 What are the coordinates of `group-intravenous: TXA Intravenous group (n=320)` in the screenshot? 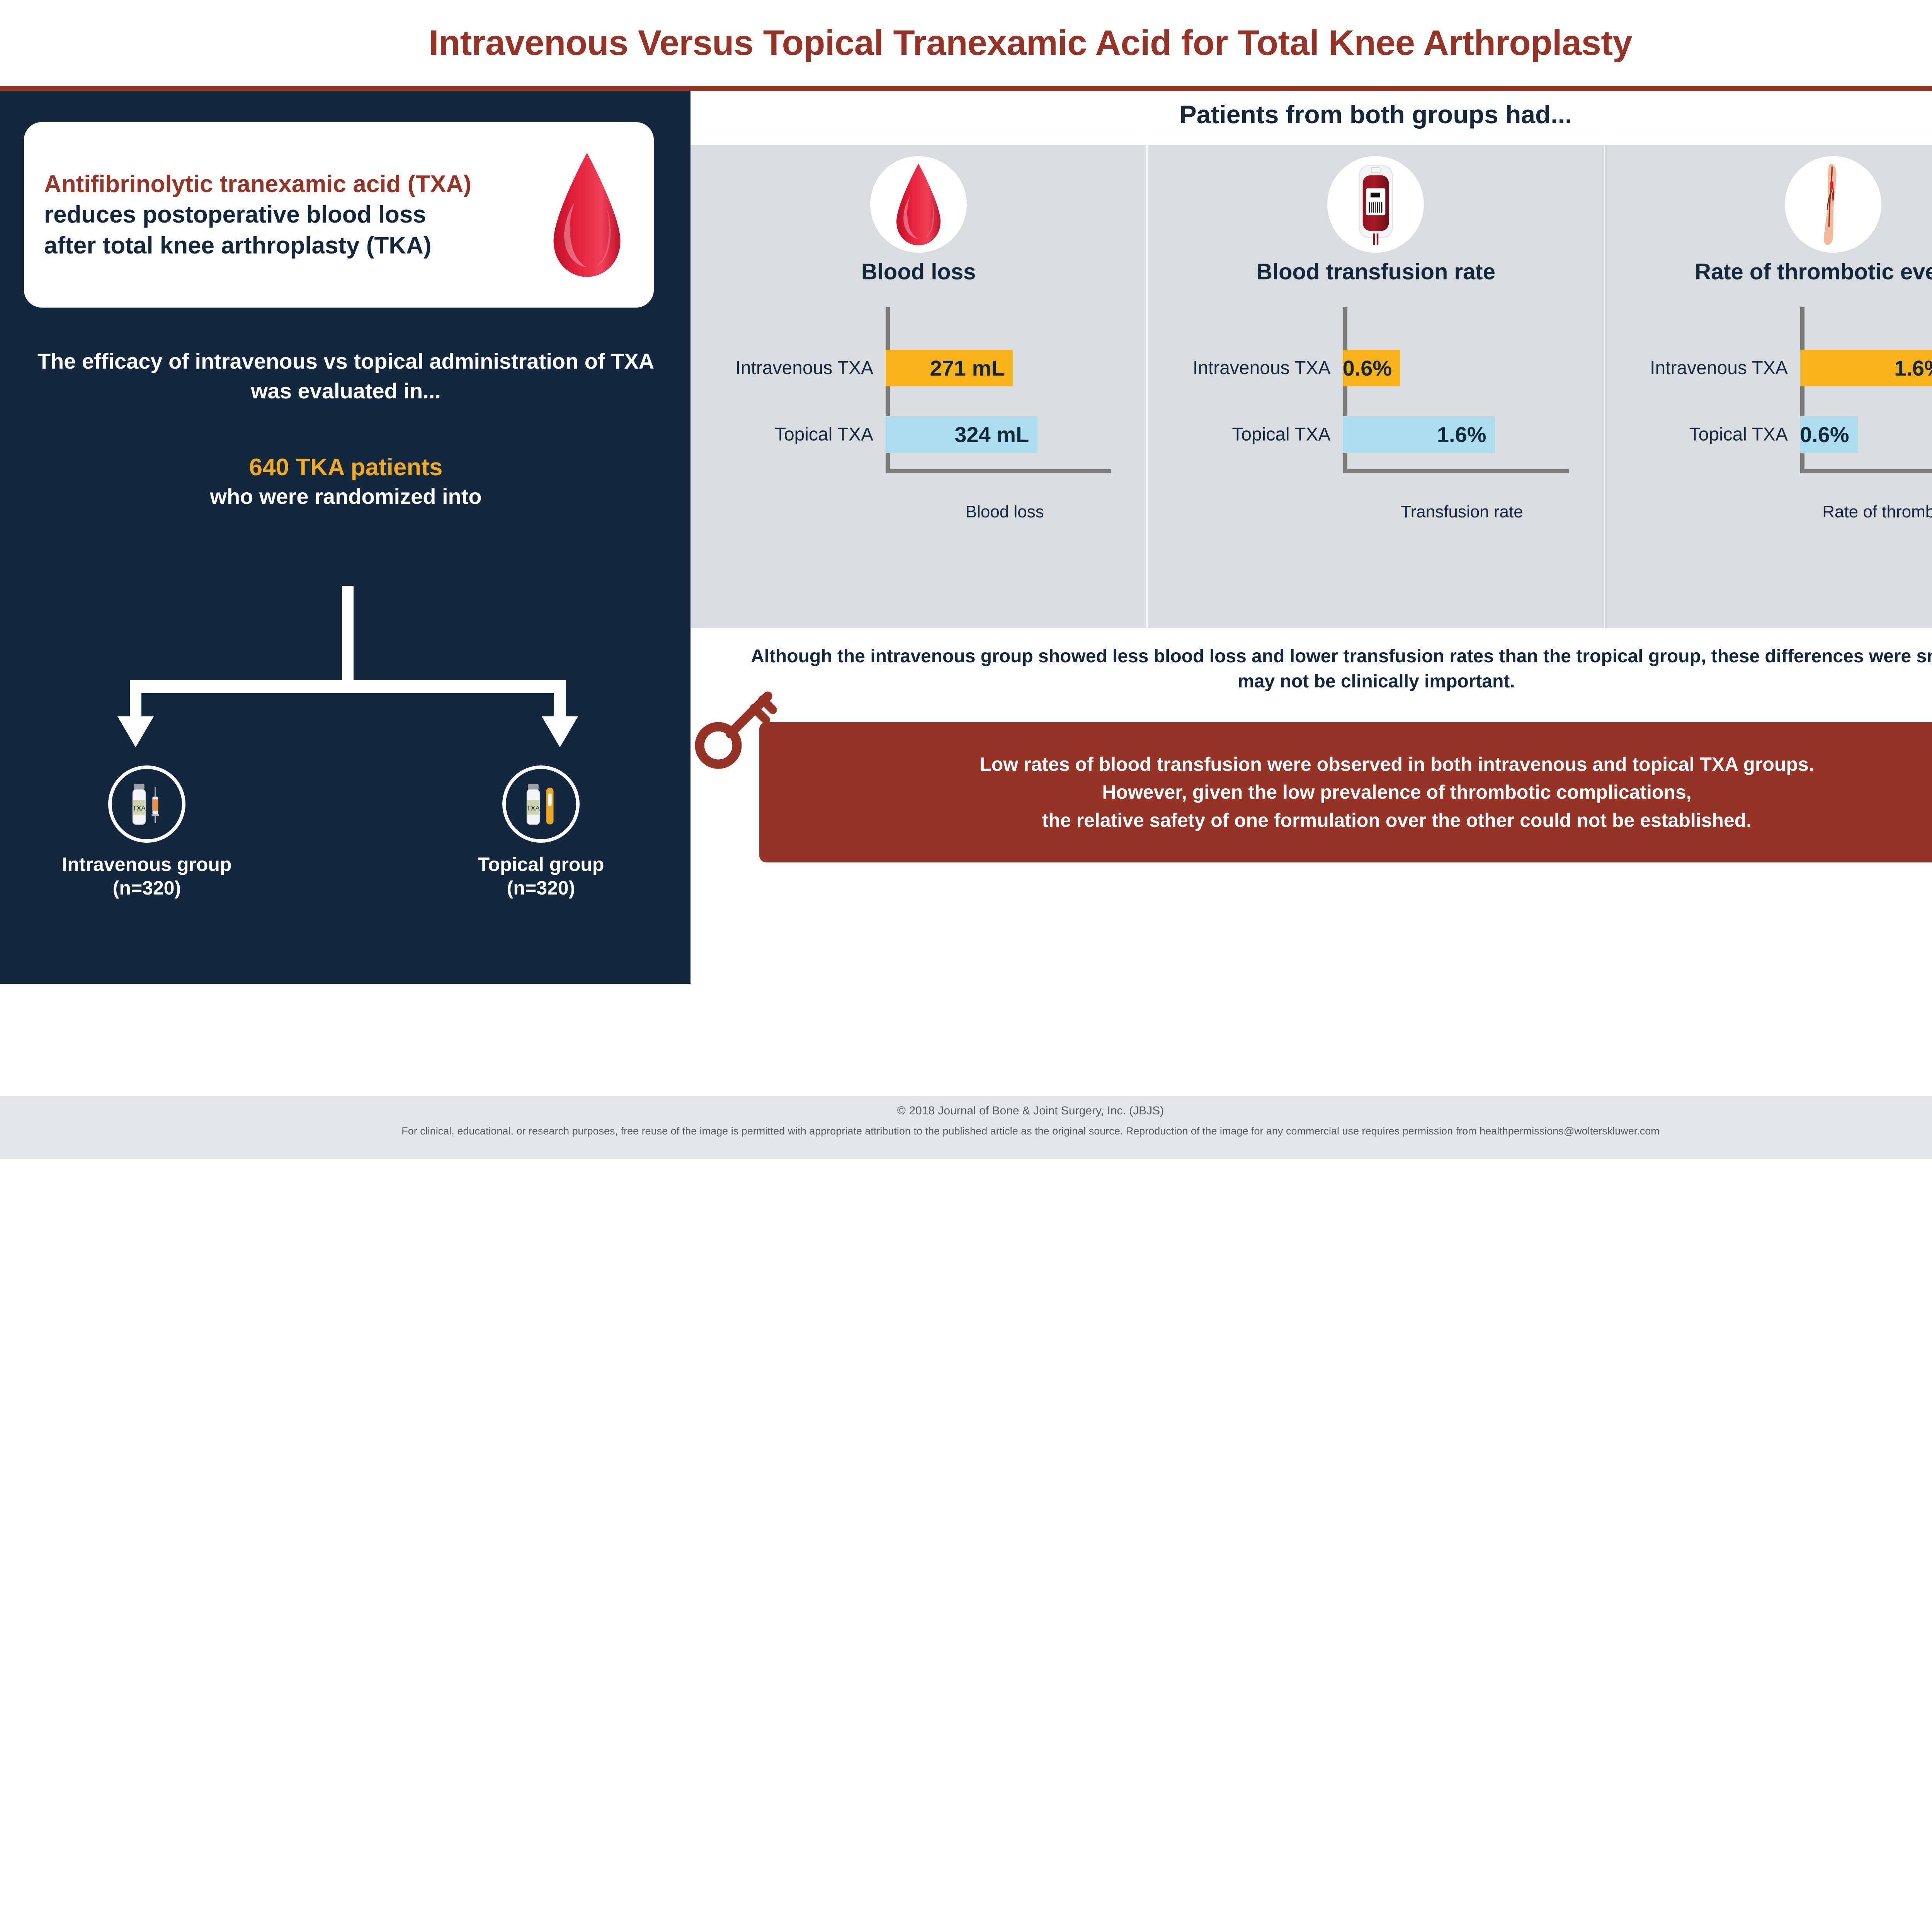 It's located at (147, 833).